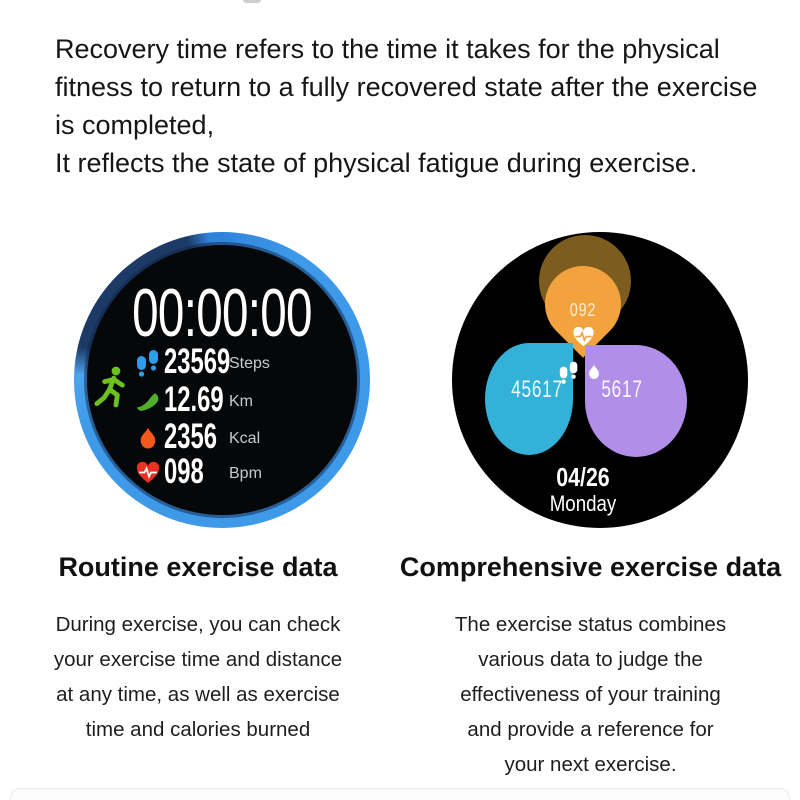  What do you see at coordinates (184, 471) in the screenshot?
I see `heart-rate-value: 098` at bounding box center [184, 471].